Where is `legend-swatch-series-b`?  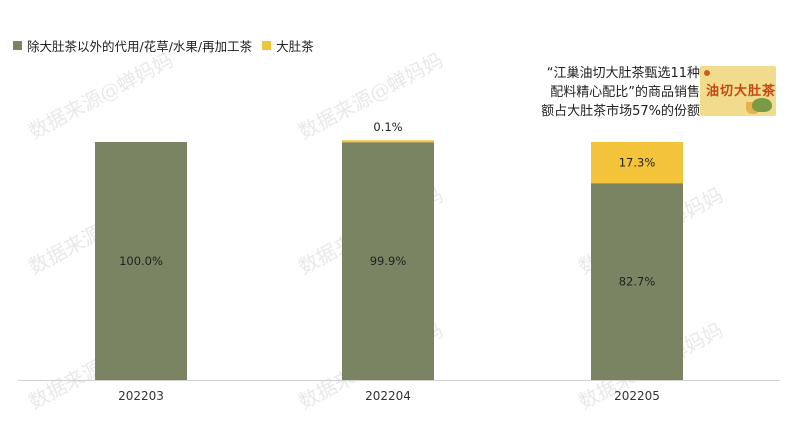 legend-swatch-series-b is located at coordinates (267, 45).